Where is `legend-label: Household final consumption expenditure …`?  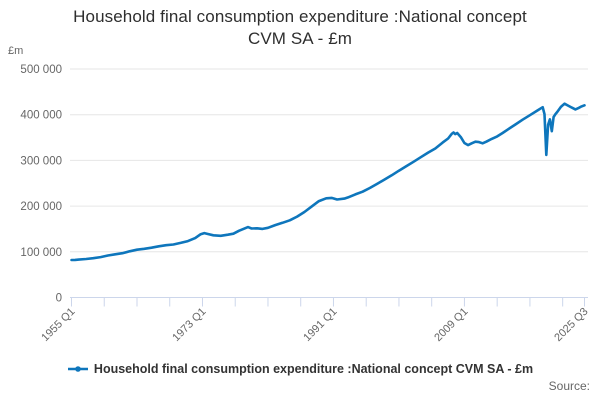
legend-label: Household final consumption expenditure … is located at coordinates (313, 369).